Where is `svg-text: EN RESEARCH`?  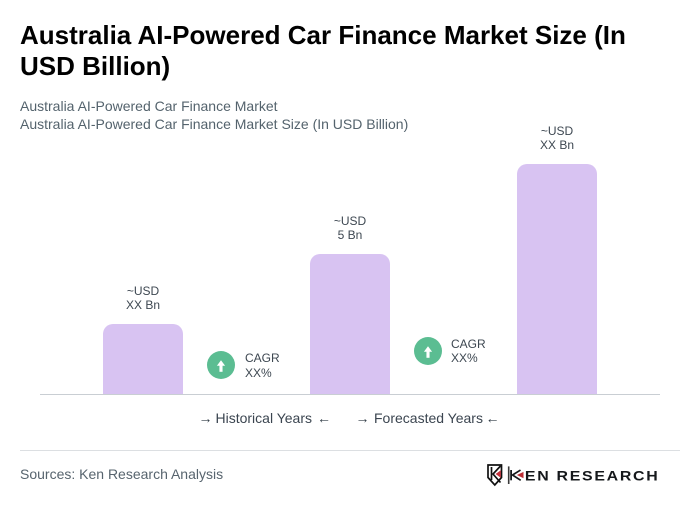 svg-text: EN RESEARCH is located at coordinates (592, 475).